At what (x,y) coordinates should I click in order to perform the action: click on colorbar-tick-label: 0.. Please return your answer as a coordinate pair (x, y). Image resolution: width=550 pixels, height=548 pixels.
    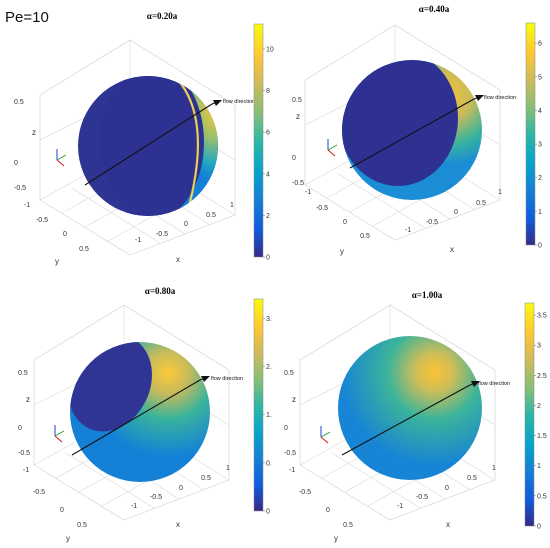
    Looking at the image, I should click on (269, 463).